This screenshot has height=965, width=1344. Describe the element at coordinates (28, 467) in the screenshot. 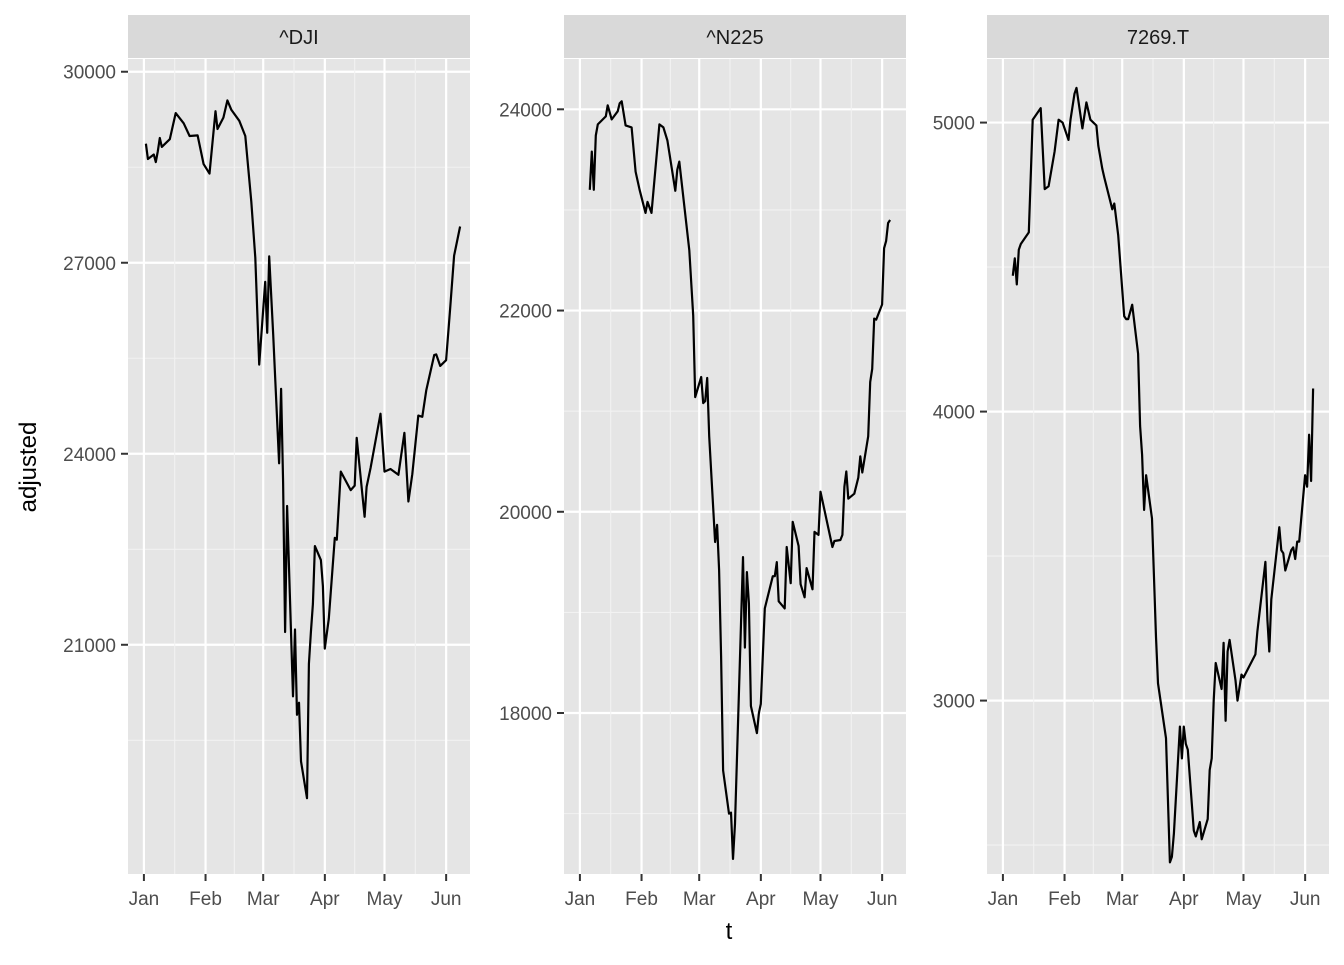

I see `y-axis-title: adjusted` at that location.